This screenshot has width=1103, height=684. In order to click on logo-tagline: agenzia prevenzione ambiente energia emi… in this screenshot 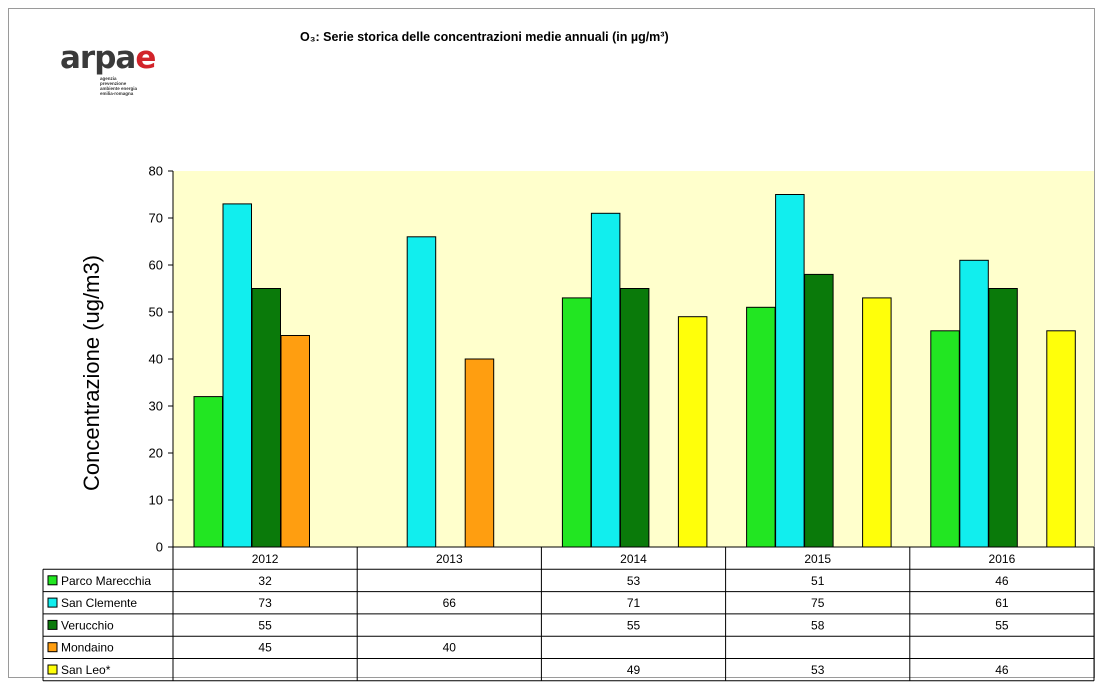, I will do `click(119, 86)`.